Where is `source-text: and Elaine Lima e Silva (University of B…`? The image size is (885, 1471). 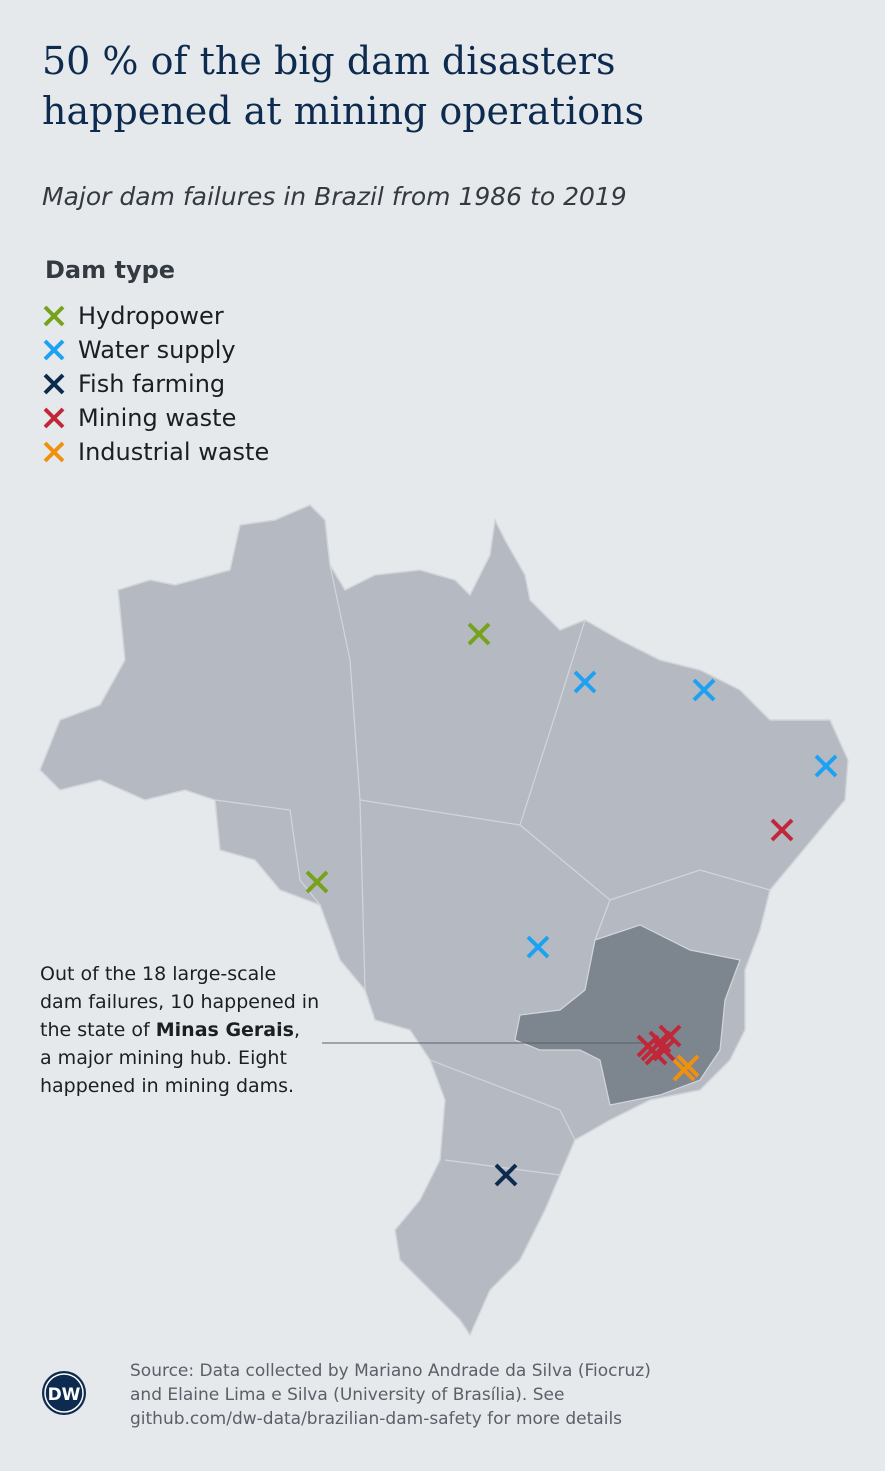
source-text: and Elaine Lima e Silva (University of B… is located at coordinates (347, 1395).